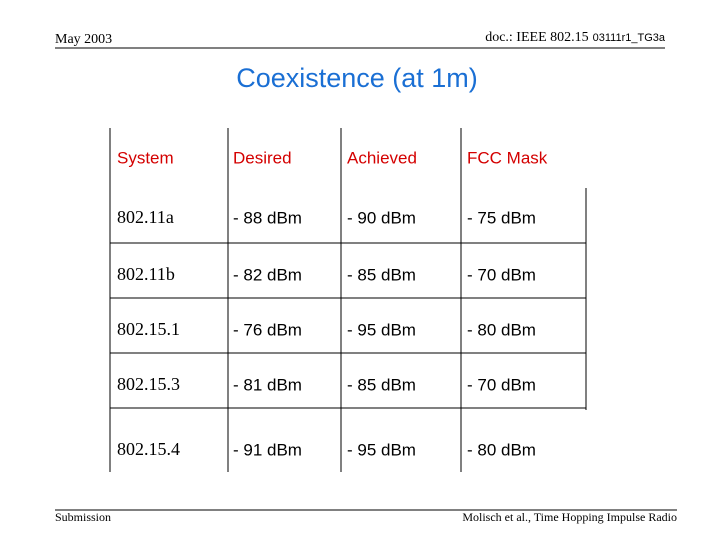 The image size is (720, 540). I want to click on table-cell: - 90 dBm, so click(381, 217).